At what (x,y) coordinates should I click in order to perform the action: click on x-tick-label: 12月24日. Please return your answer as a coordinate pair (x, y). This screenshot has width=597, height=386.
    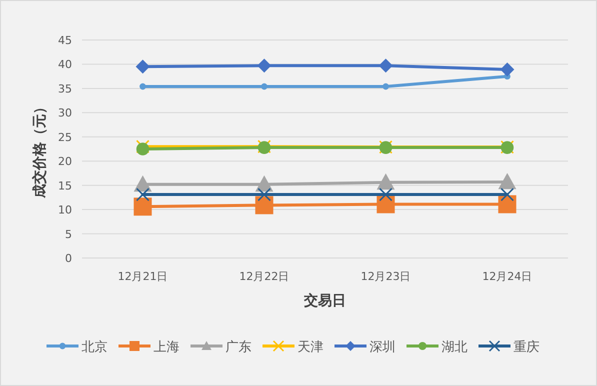
    Looking at the image, I should click on (507, 276).